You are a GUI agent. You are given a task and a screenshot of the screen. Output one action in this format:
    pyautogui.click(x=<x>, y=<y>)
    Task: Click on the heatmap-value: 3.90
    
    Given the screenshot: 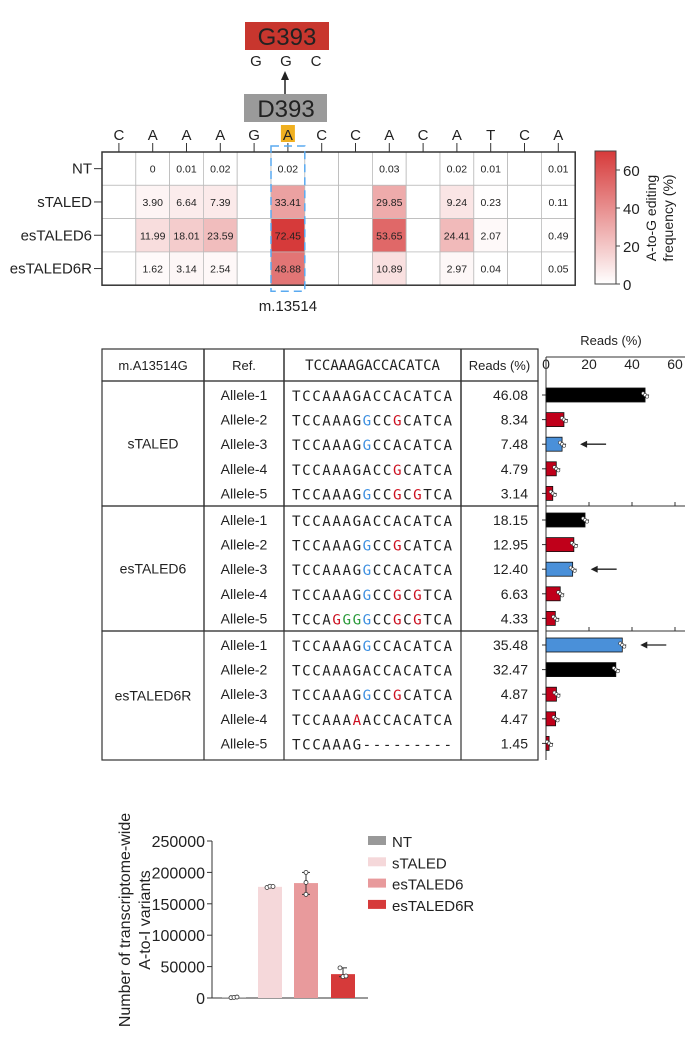 What is the action you would take?
    pyautogui.click(x=152, y=203)
    